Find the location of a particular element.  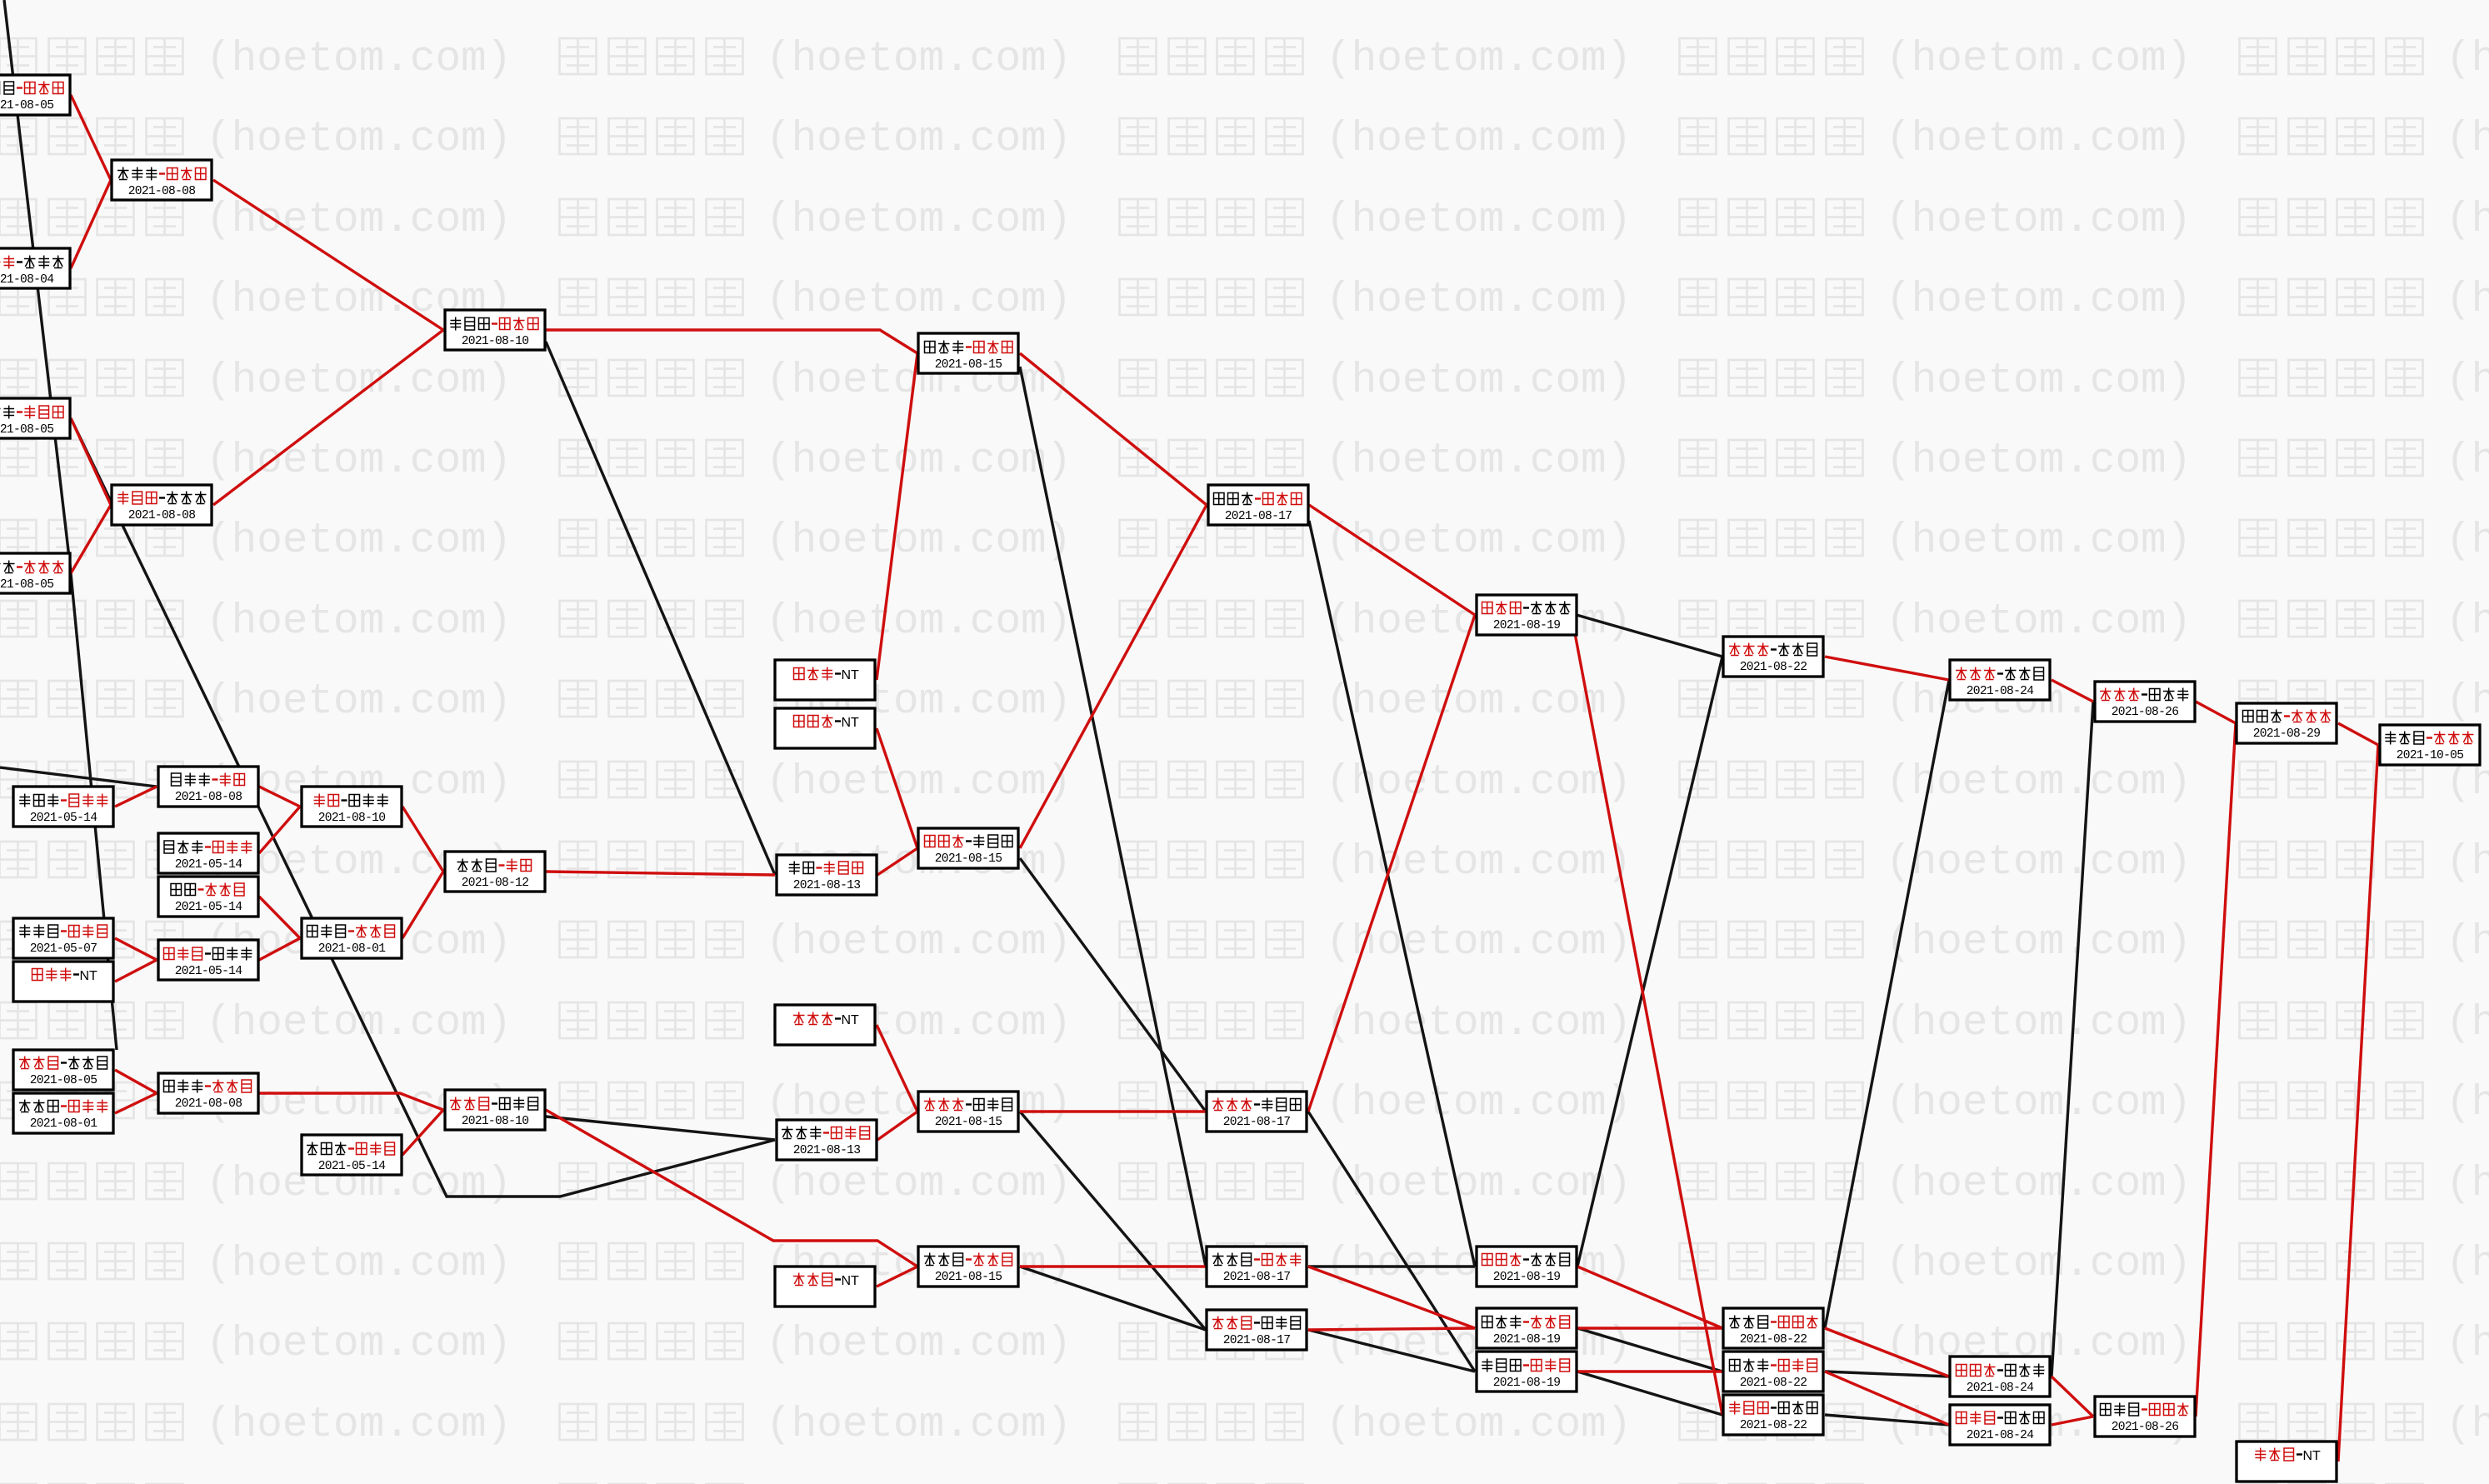

svg-text: 2021-05-07 is located at coordinates (63, 949).